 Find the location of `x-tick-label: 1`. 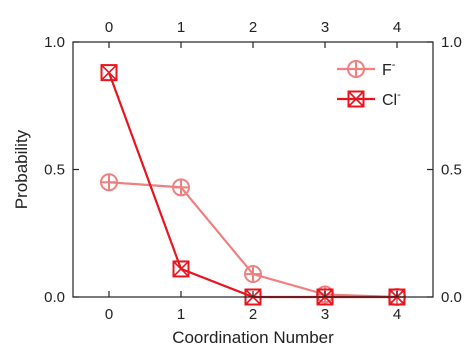

x-tick-label: 1 is located at coordinates (181, 314).